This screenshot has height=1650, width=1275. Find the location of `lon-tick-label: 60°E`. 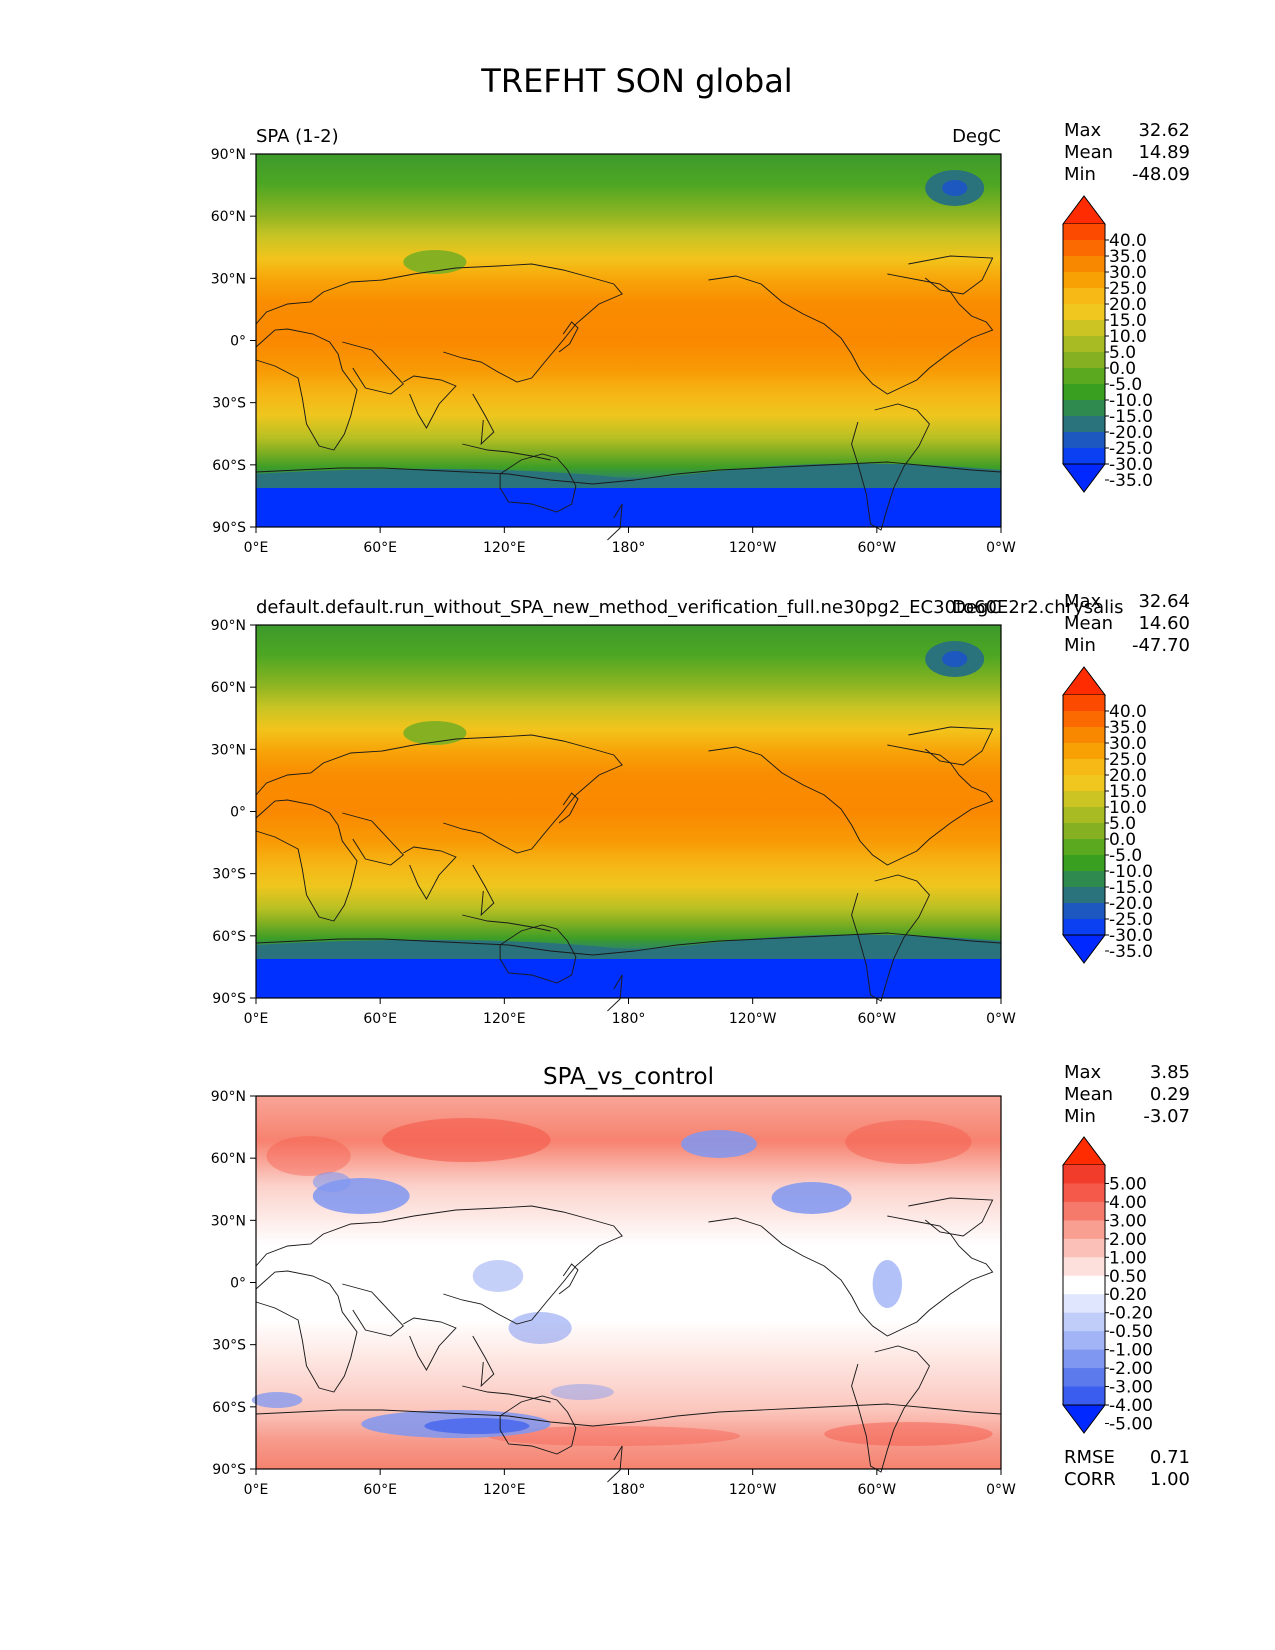

lon-tick-label: 60°E is located at coordinates (380, 1490).